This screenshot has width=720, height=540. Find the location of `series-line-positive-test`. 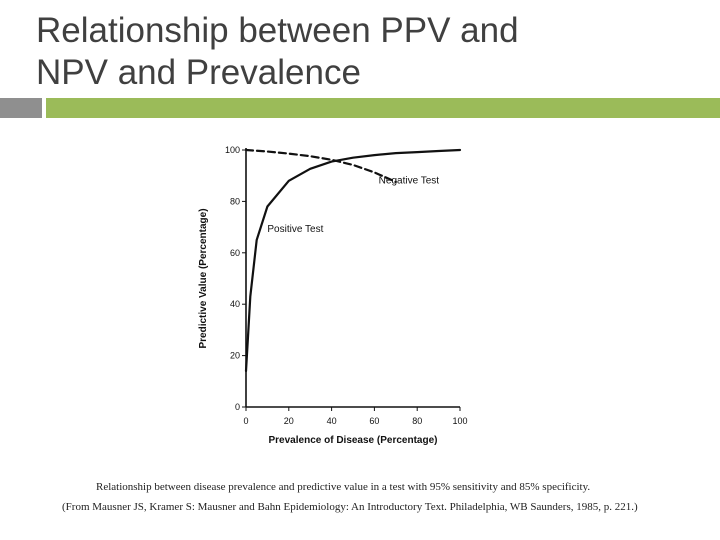

series-line-positive-test is located at coordinates (353, 260).